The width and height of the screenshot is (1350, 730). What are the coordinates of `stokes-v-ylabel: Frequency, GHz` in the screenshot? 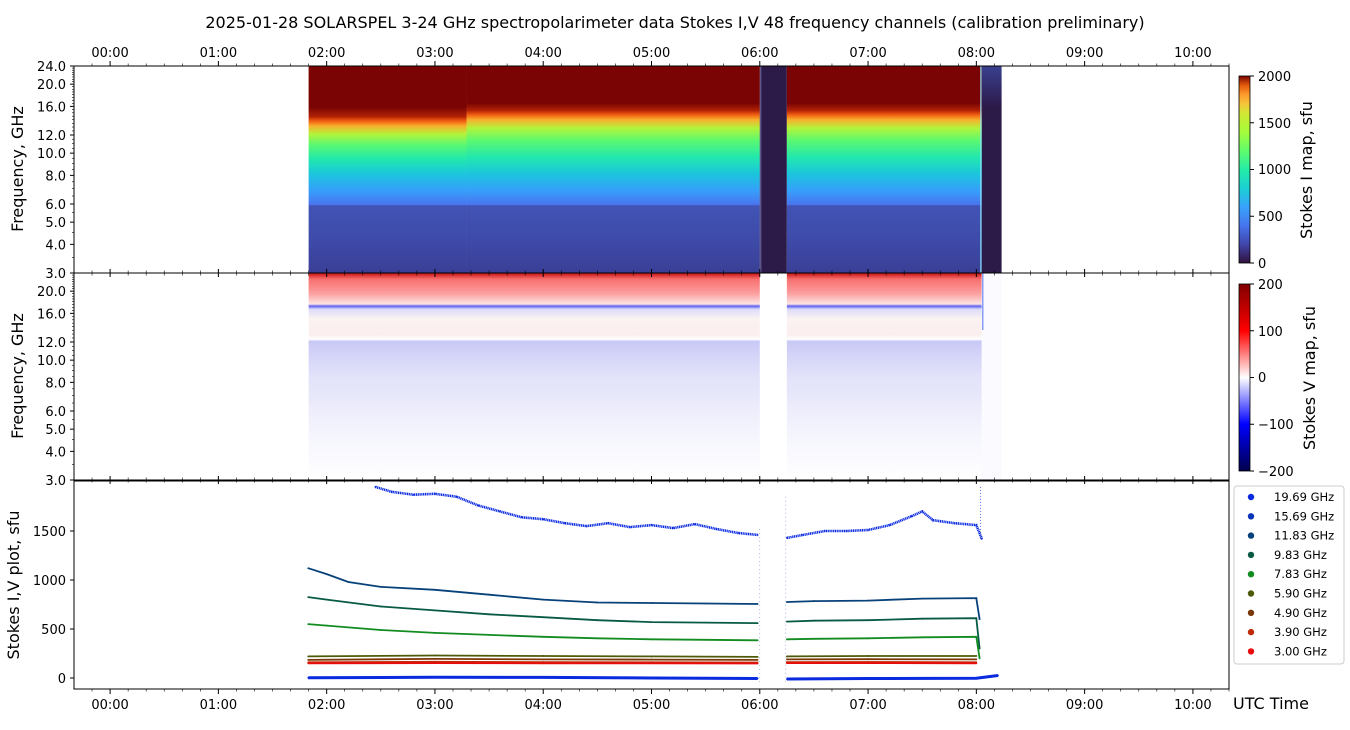 It's located at (17, 376).